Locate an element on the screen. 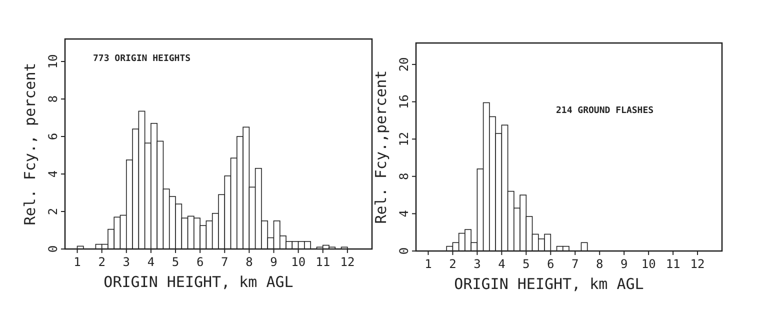 This screenshot has height=333, width=758. y-axis-title: Rel. Fcy.,percent is located at coordinates (381, 147).